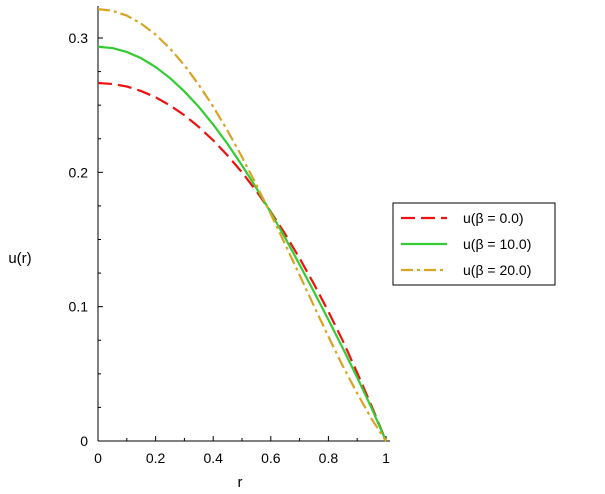  I want to click on y-tick-label: 0, so click(84, 441).